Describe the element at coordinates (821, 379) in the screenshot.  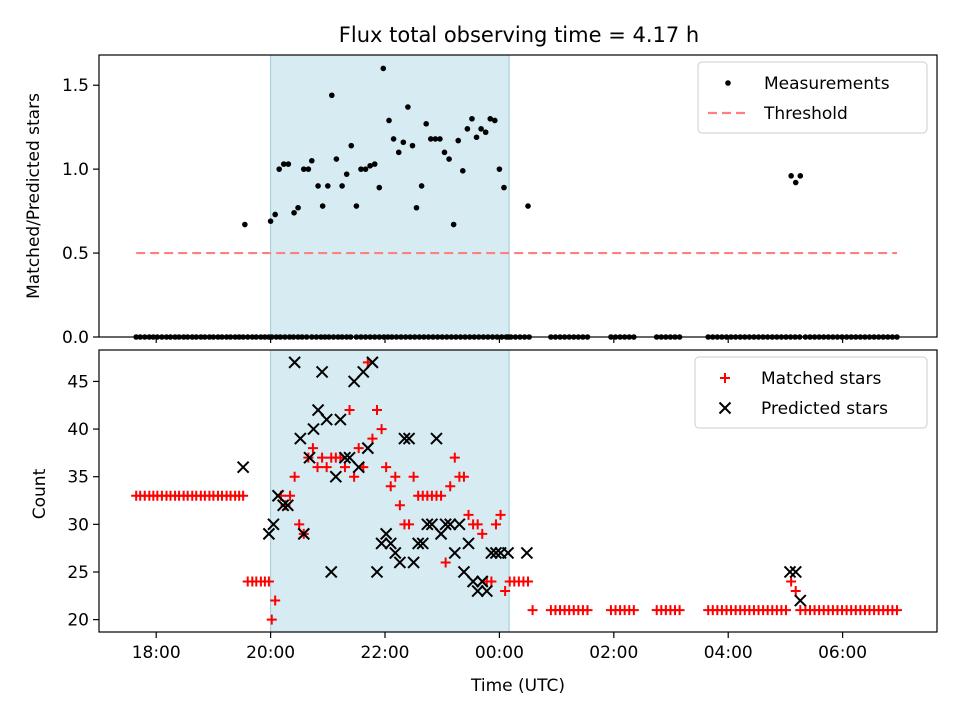
I see `legend-label: Matched stars` at that location.